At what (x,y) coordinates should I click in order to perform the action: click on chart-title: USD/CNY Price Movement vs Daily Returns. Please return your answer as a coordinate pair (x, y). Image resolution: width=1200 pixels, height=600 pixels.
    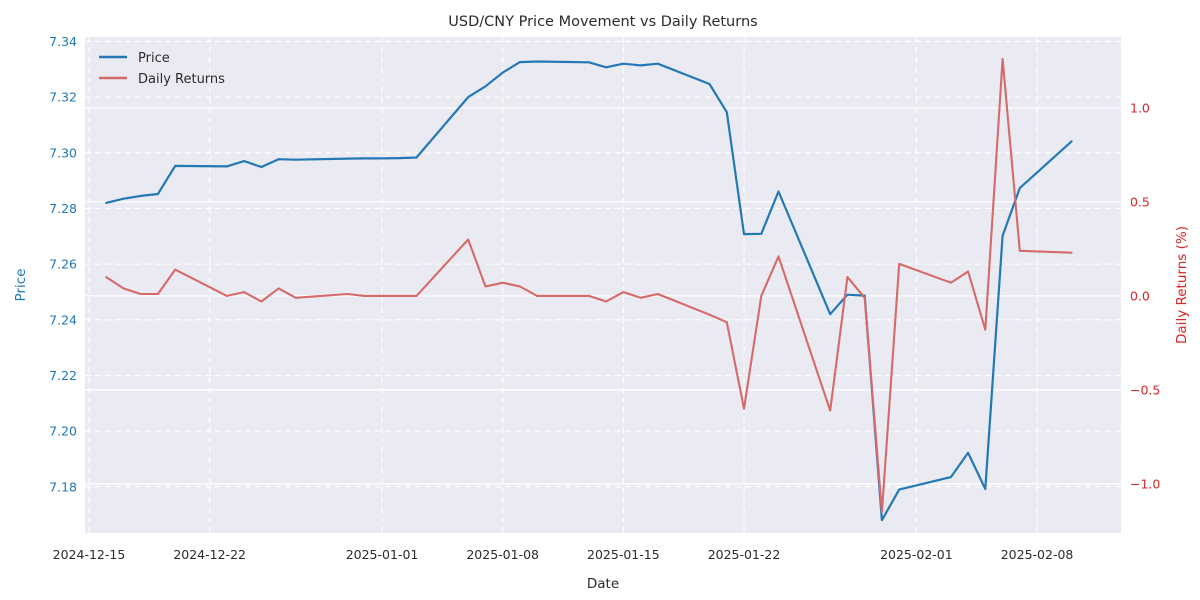
    Looking at the image, I should click on (602, 22).